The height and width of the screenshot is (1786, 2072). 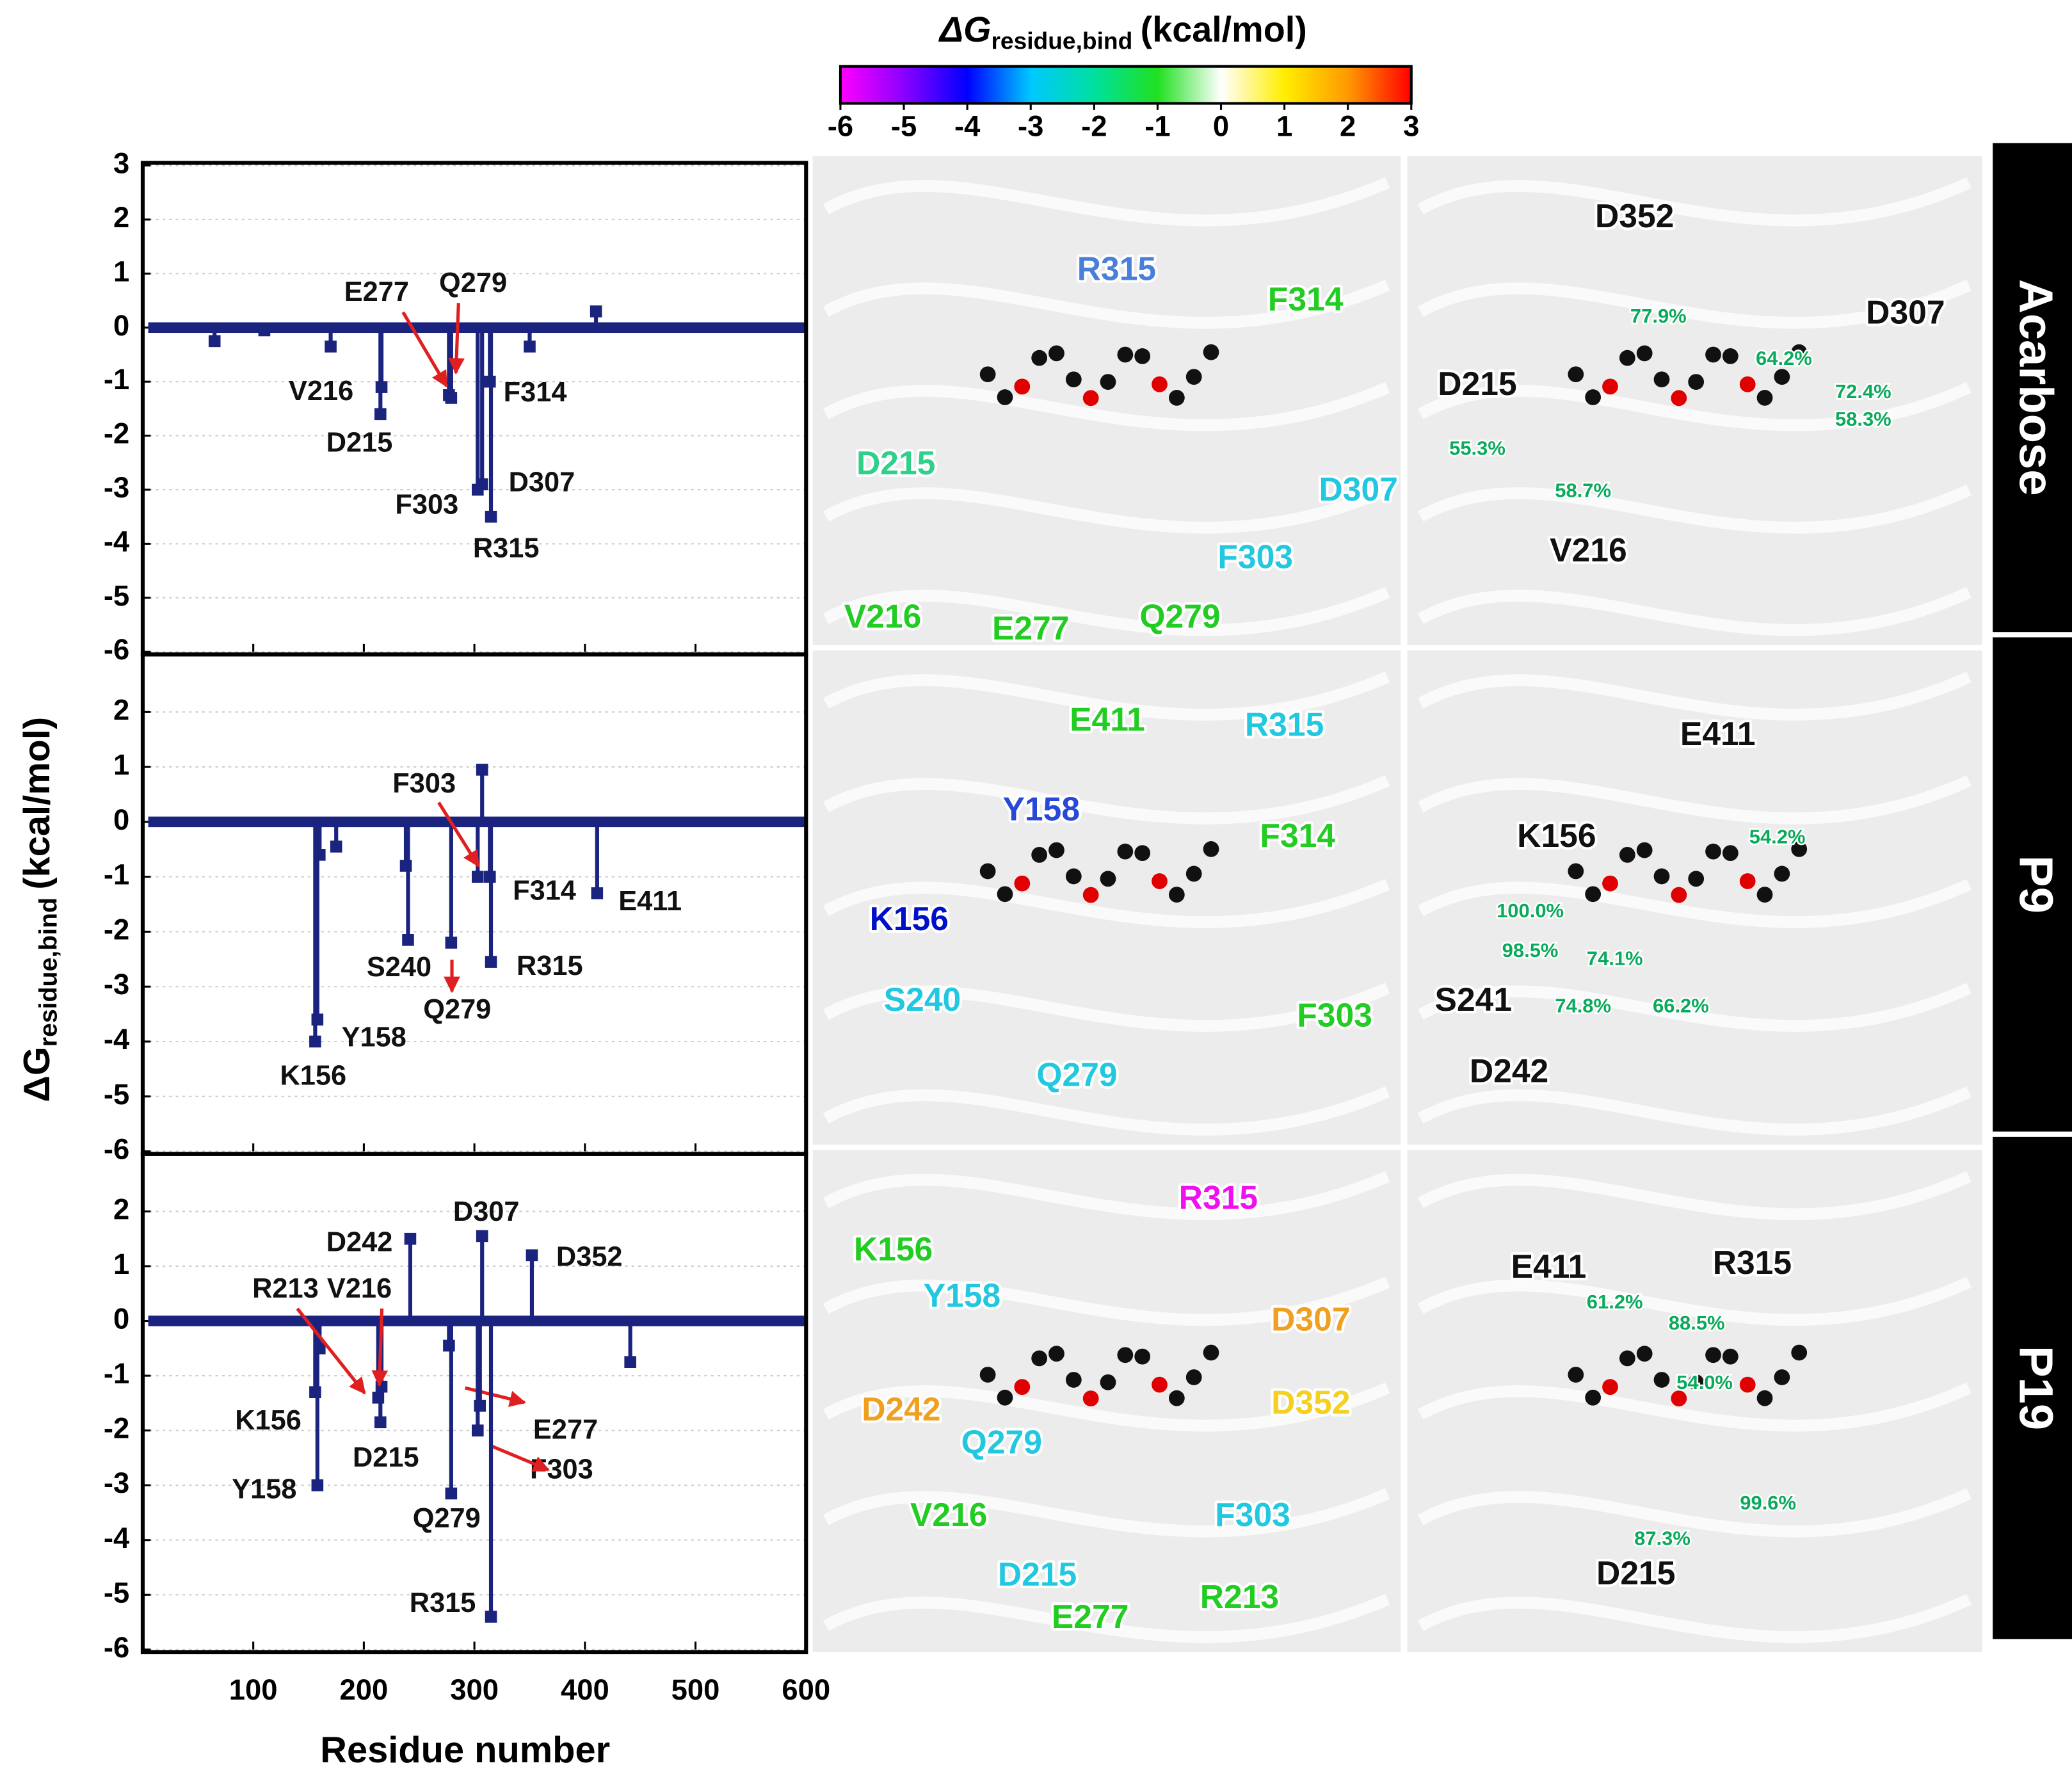 I want to click on colorbar-tick-label: 3, so click(x=1411, y=126).